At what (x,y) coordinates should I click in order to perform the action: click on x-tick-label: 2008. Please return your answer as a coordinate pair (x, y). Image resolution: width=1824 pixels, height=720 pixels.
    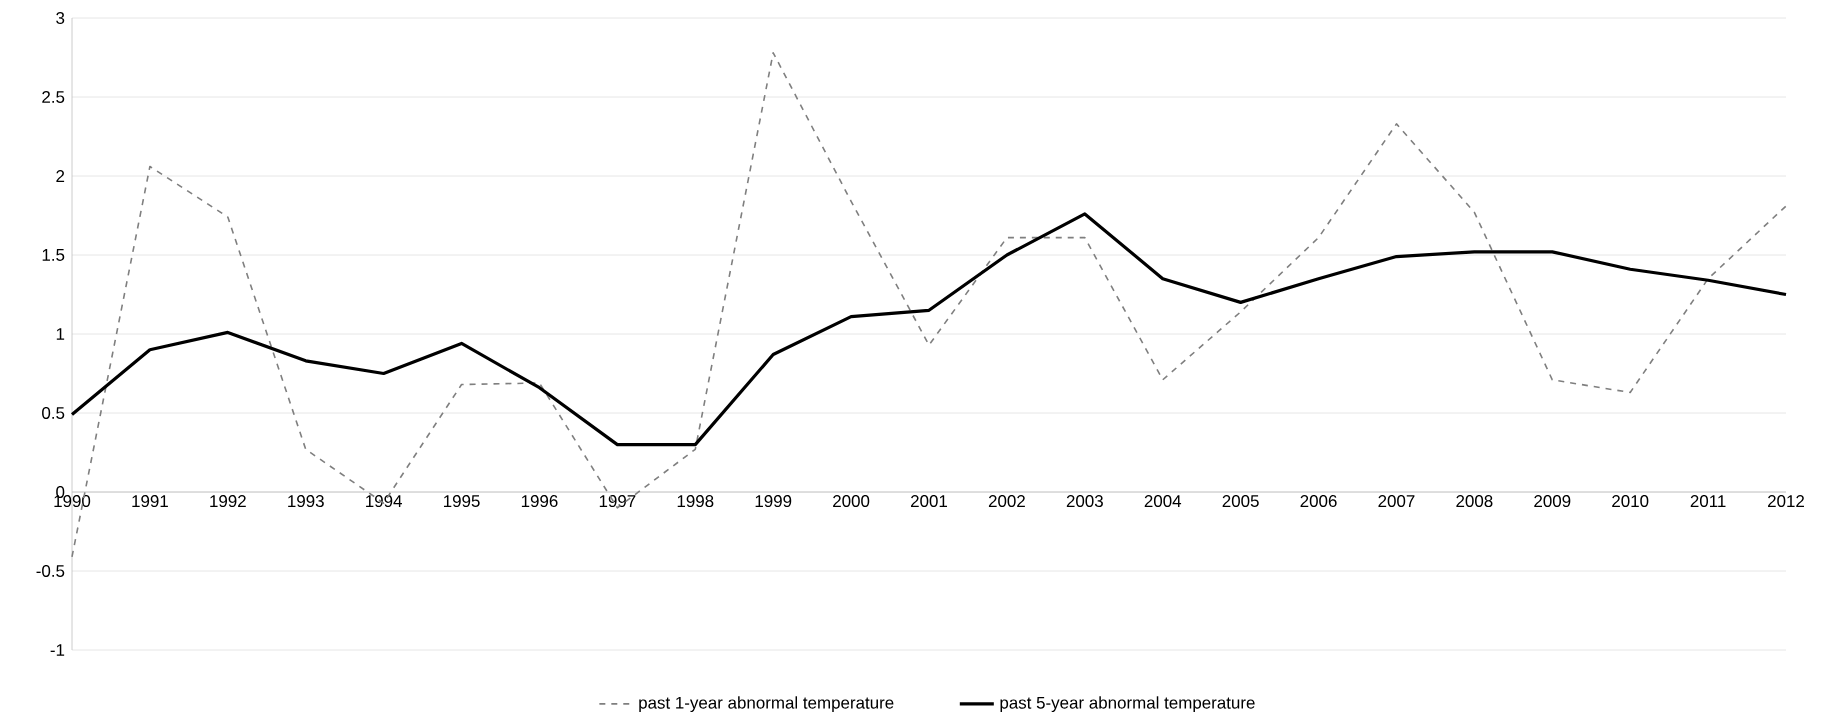
    Looking at the image, I should click on (1474, 501).